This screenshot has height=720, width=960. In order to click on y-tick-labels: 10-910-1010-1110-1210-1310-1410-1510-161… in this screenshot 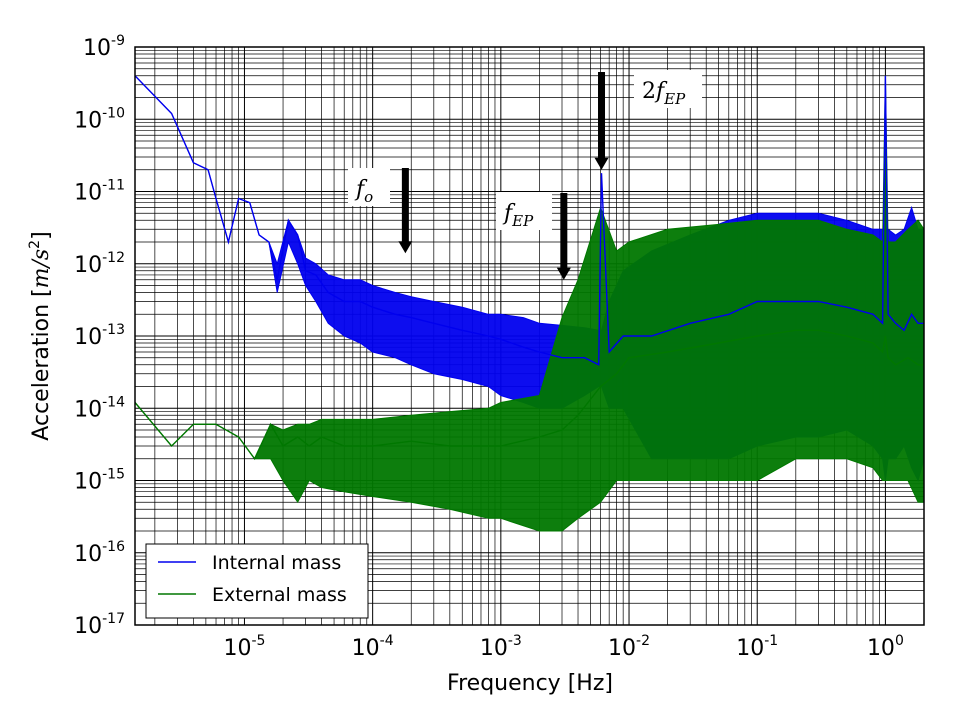, I will do `click(99, 336)`.